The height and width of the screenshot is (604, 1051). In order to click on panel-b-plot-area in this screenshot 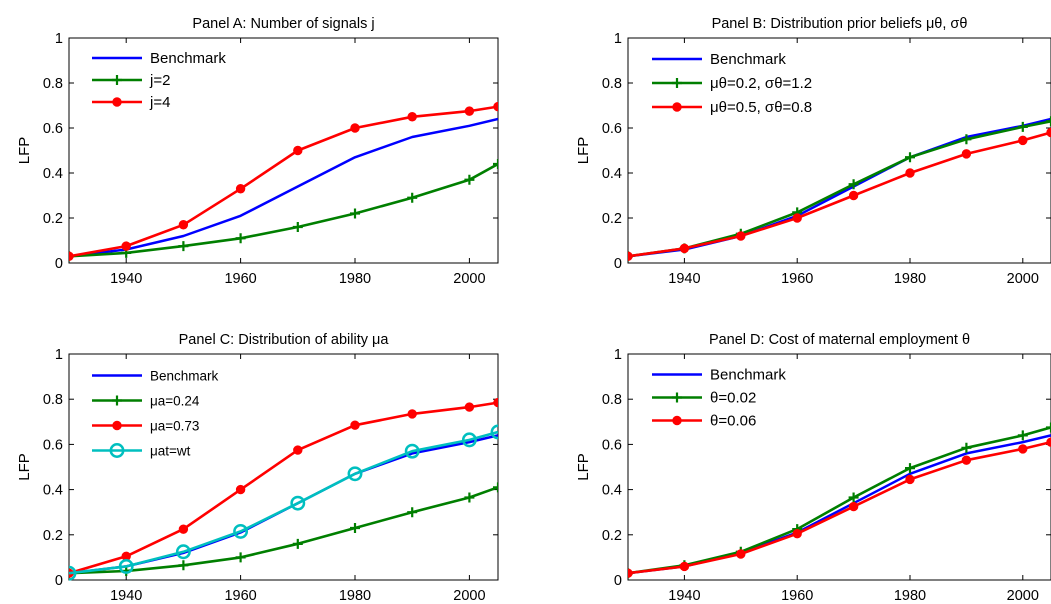, I will do `click(839, 189)`.